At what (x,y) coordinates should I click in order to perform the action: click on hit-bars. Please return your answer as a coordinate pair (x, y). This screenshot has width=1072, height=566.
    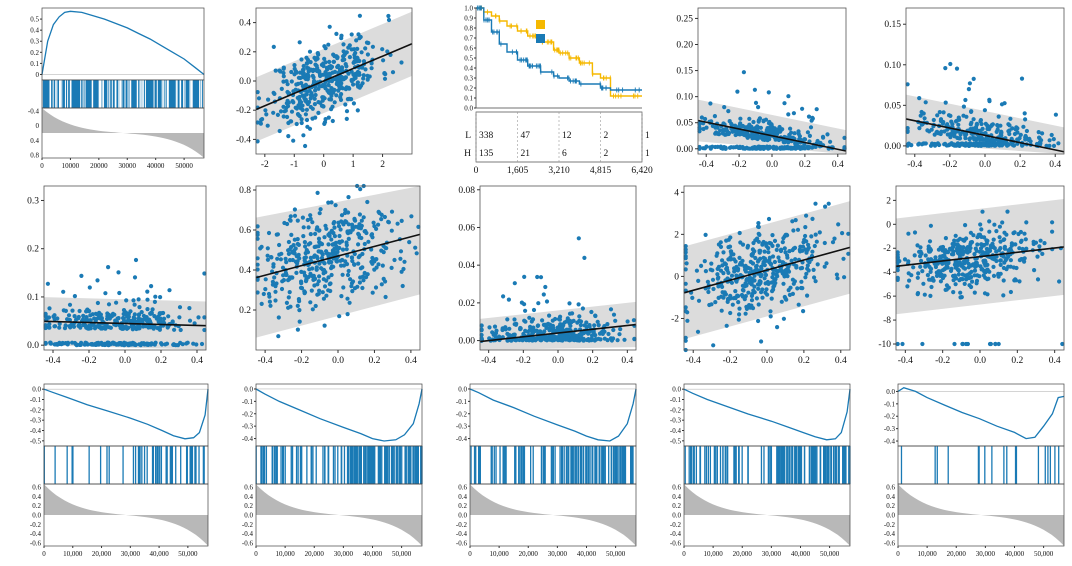
    Looking at the image, I should click on (124, 465).